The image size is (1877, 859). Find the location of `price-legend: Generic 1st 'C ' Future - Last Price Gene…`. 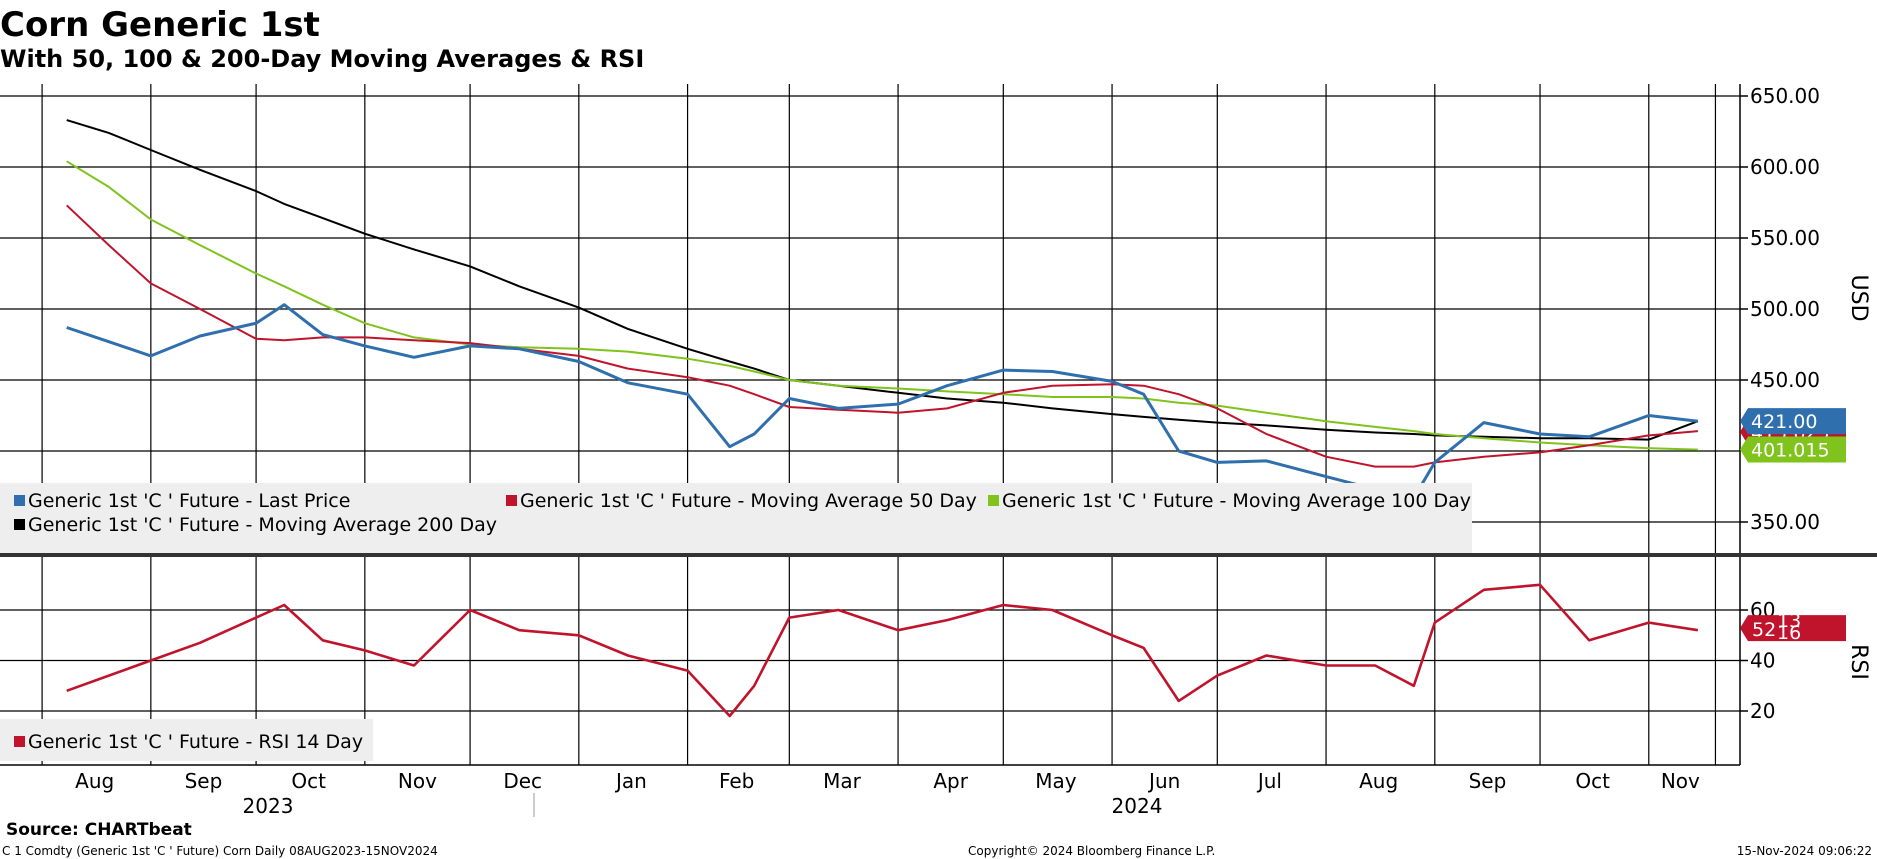

price-legend: Generic 1st 'C ' Future - Last Price Gene… is located at coordinates (736, 518).